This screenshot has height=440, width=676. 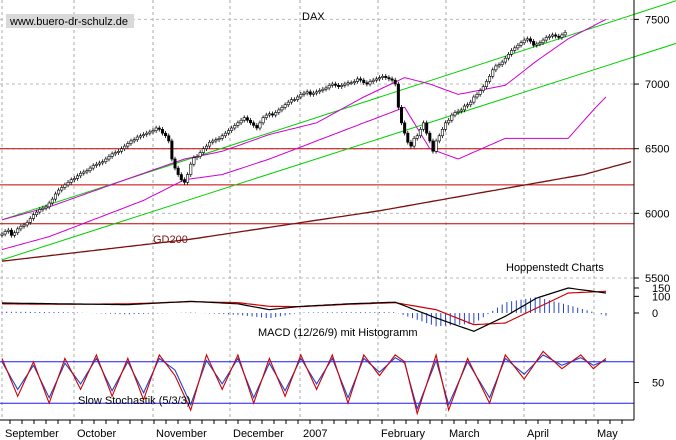 I want to click on price-tick-label-3: 7000, so click(x=657, y=85).